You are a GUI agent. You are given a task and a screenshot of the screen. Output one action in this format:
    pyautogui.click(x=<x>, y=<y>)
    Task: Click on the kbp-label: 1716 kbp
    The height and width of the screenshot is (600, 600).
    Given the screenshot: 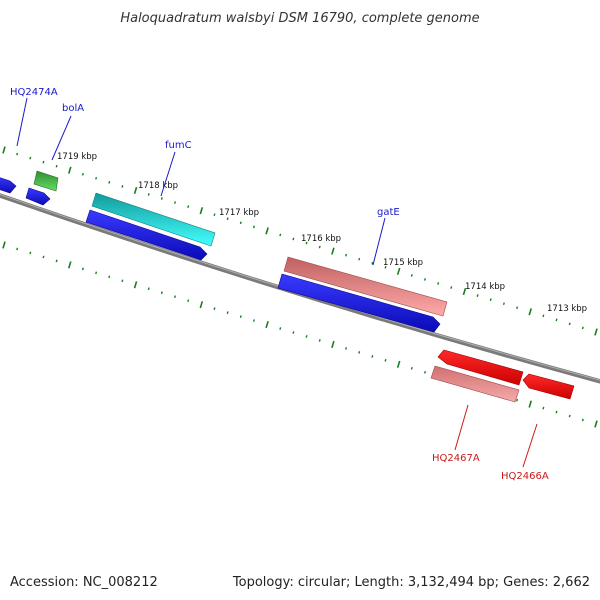 What is the action you would take?
    pyautogui.click(x=321, y=239)
    